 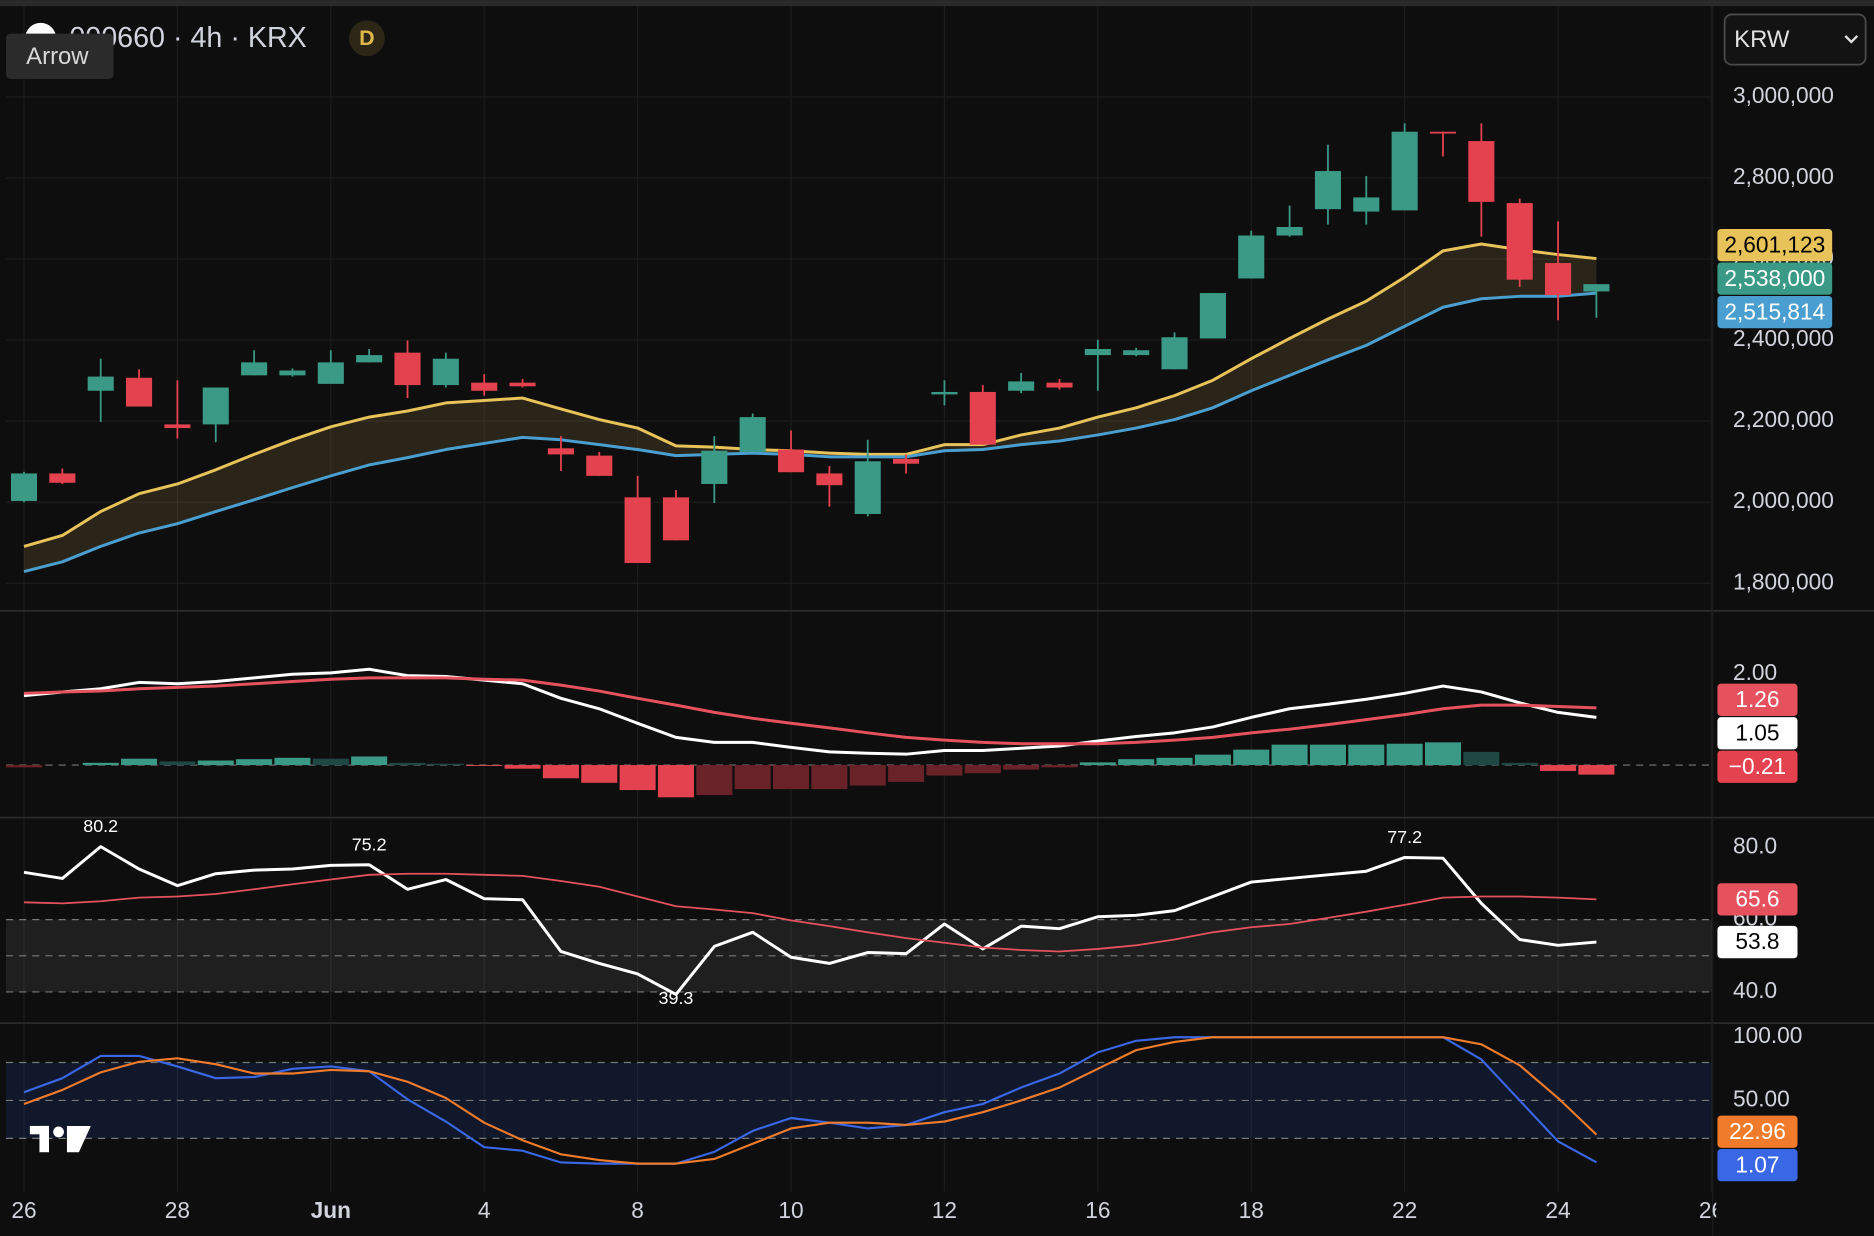 I want to click on y-tick-label: 2,200,000, so click(x=1783, y=419).